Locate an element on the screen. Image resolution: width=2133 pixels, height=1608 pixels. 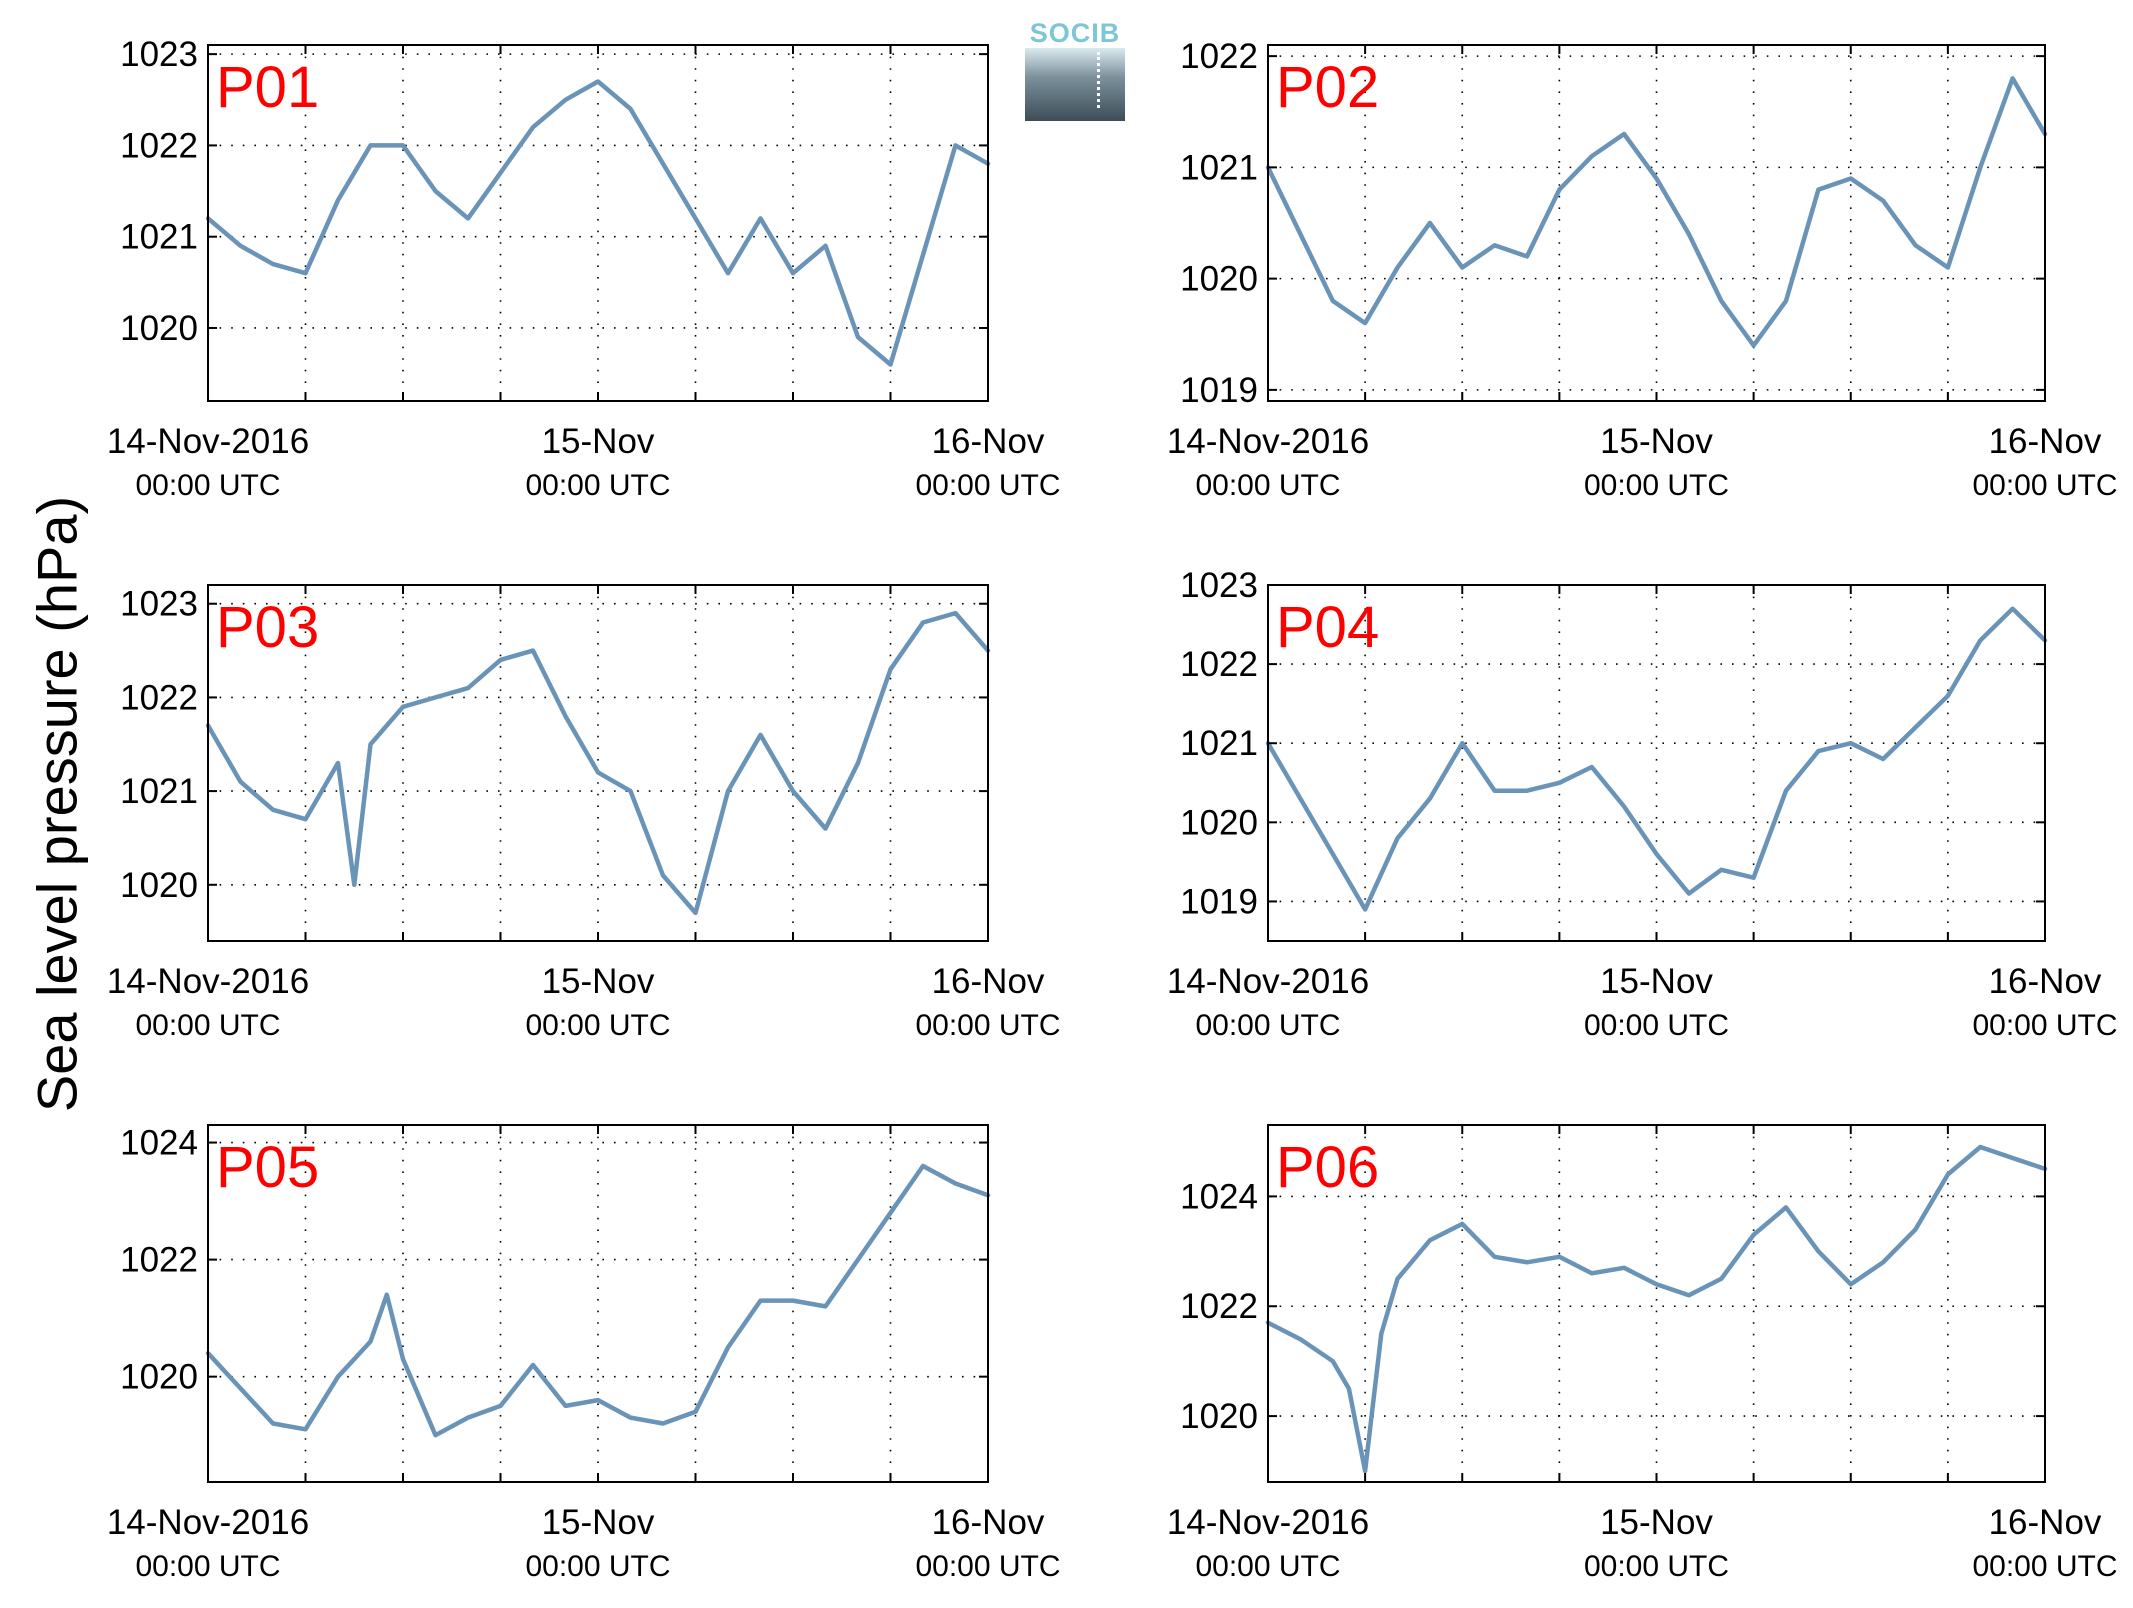
series-line-p06 is located at coordinates (1656, 1309).